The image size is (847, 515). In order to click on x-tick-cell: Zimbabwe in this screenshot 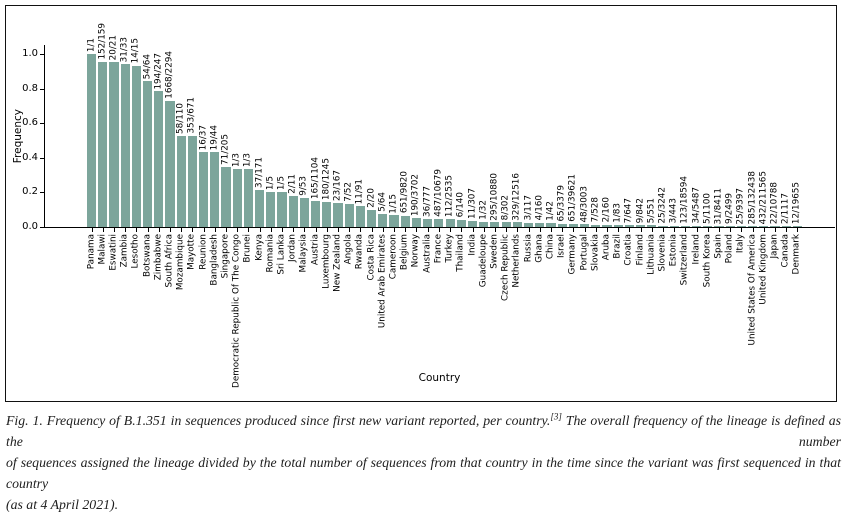, I will do `click(158, 315)`.